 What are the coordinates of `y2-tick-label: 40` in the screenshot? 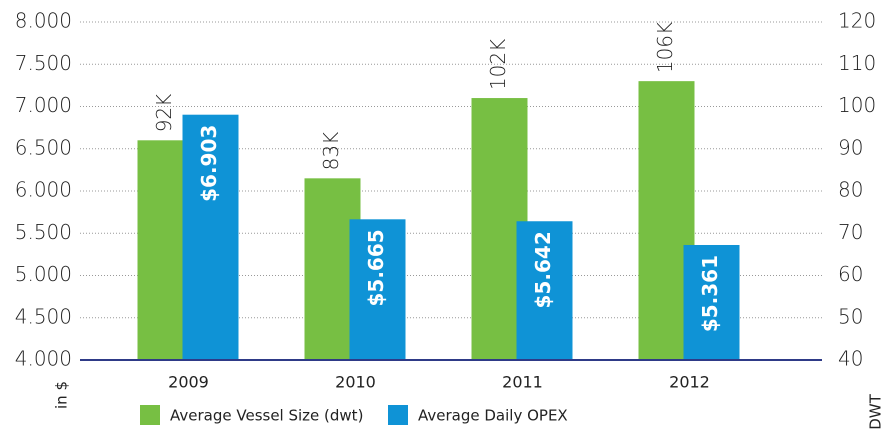 It's located at (850, 359).